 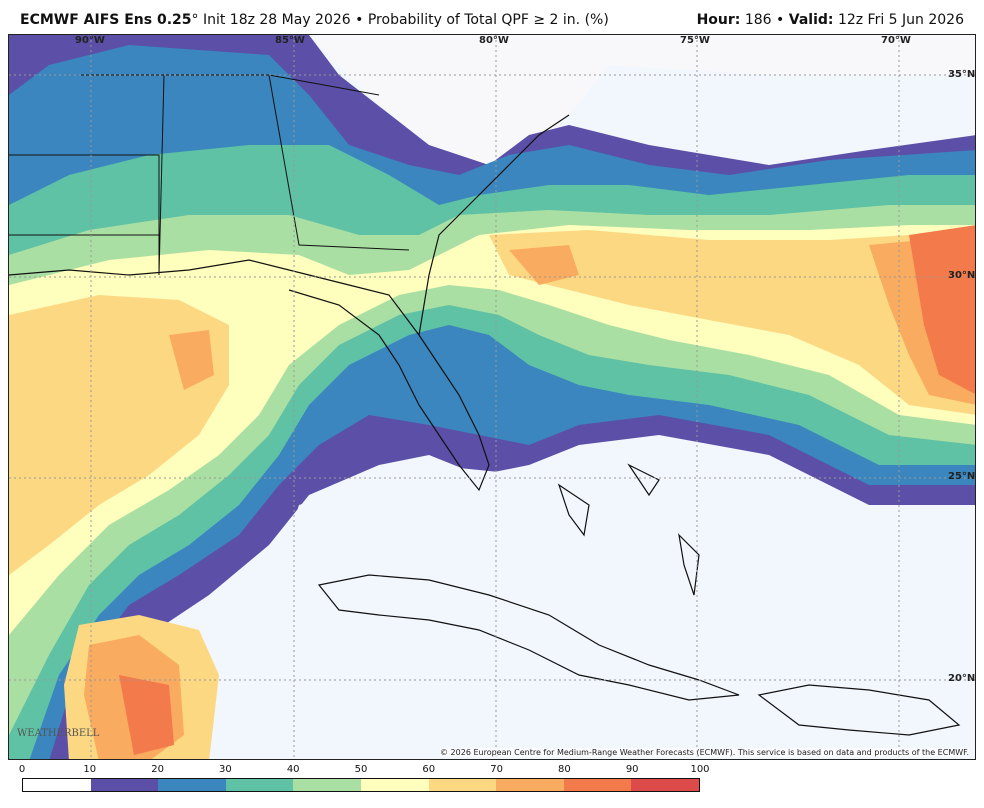 I want to click on colorbar-tick-label: 60, so click(x=429, y=769).